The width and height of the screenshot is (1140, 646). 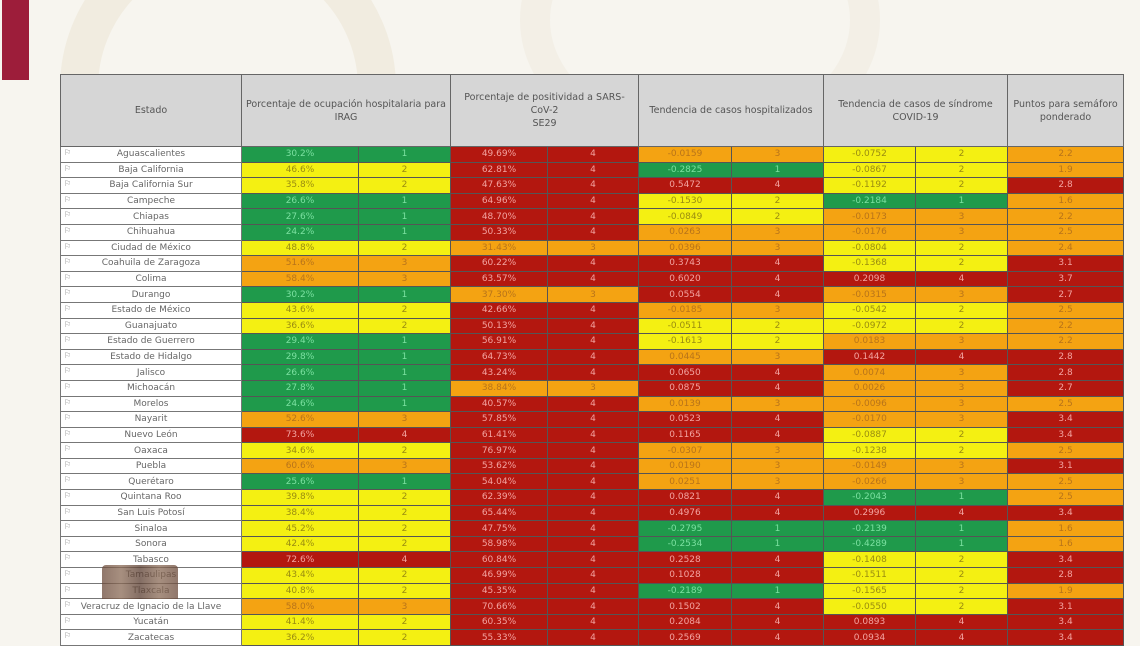 I want to click on state-name: Sonora, so click(x=151, y=544).